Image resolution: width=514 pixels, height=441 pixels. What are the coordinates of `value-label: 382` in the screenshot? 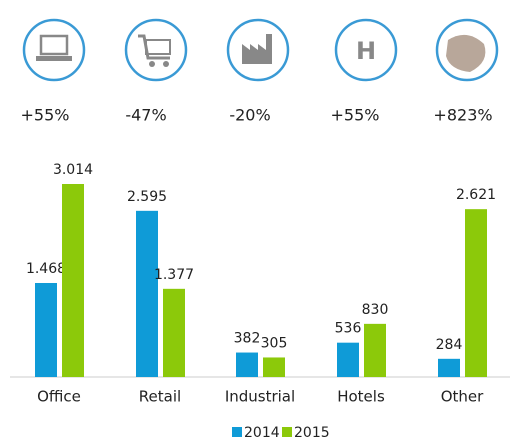 It's located at (247, 339).